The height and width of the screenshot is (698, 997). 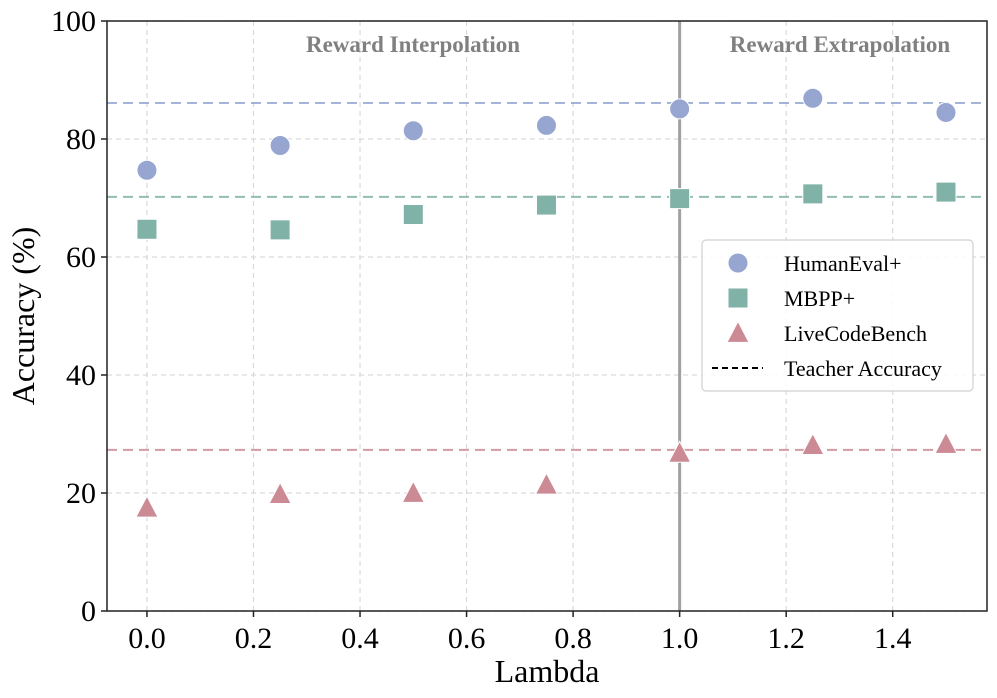 What do you see at coordinates (81, 257) in the screenshot?
I see `y-tick-label: 60` at bounding box center [81, 257].